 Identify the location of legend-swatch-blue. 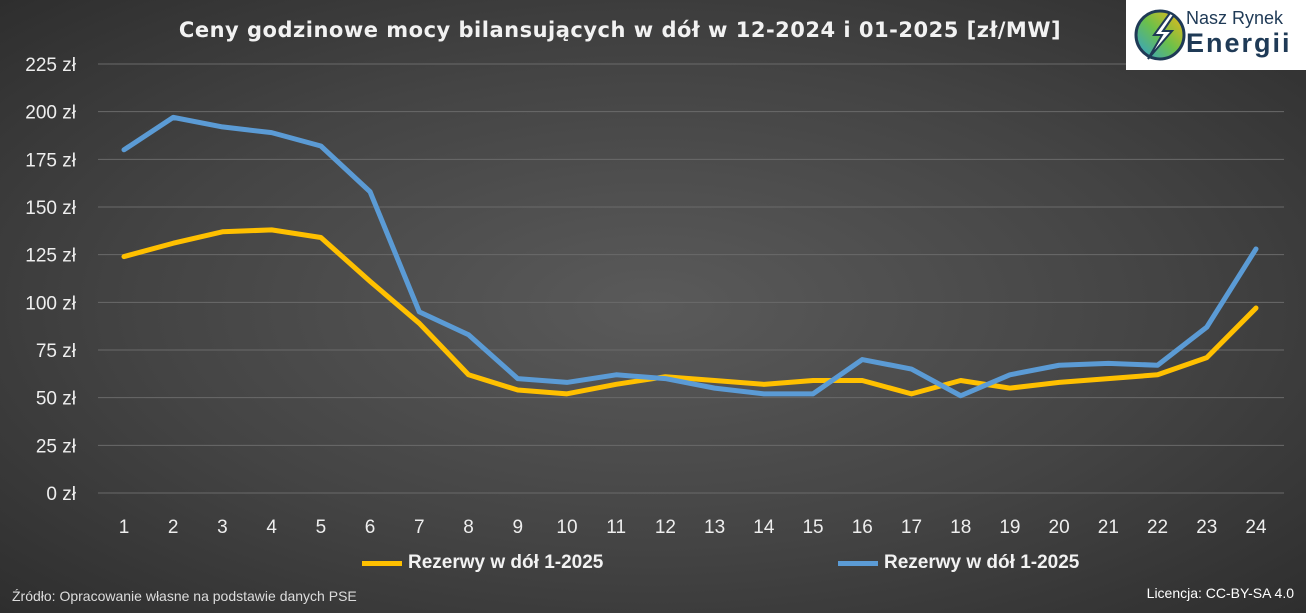
(858, 563).